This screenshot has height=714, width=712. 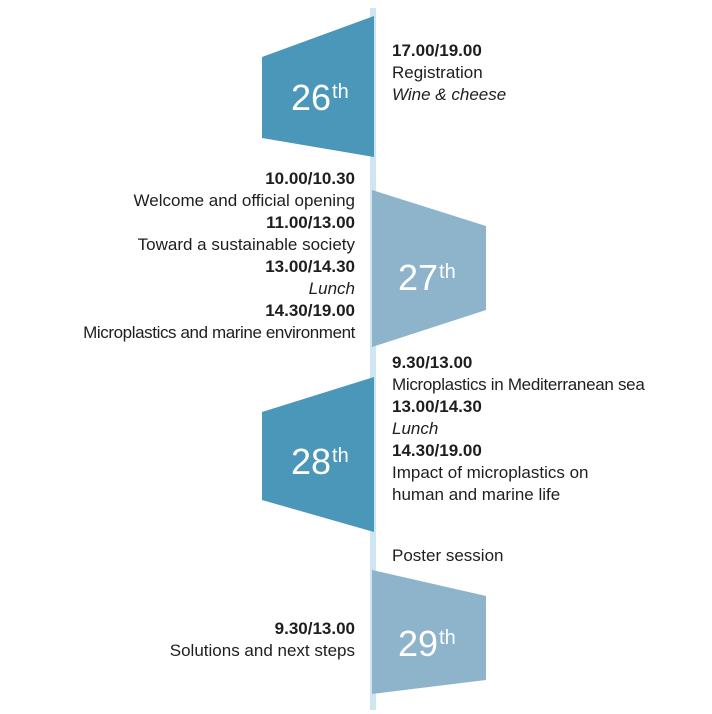 I want to click on poster-session: Poster session, so click(x=448, y=556).